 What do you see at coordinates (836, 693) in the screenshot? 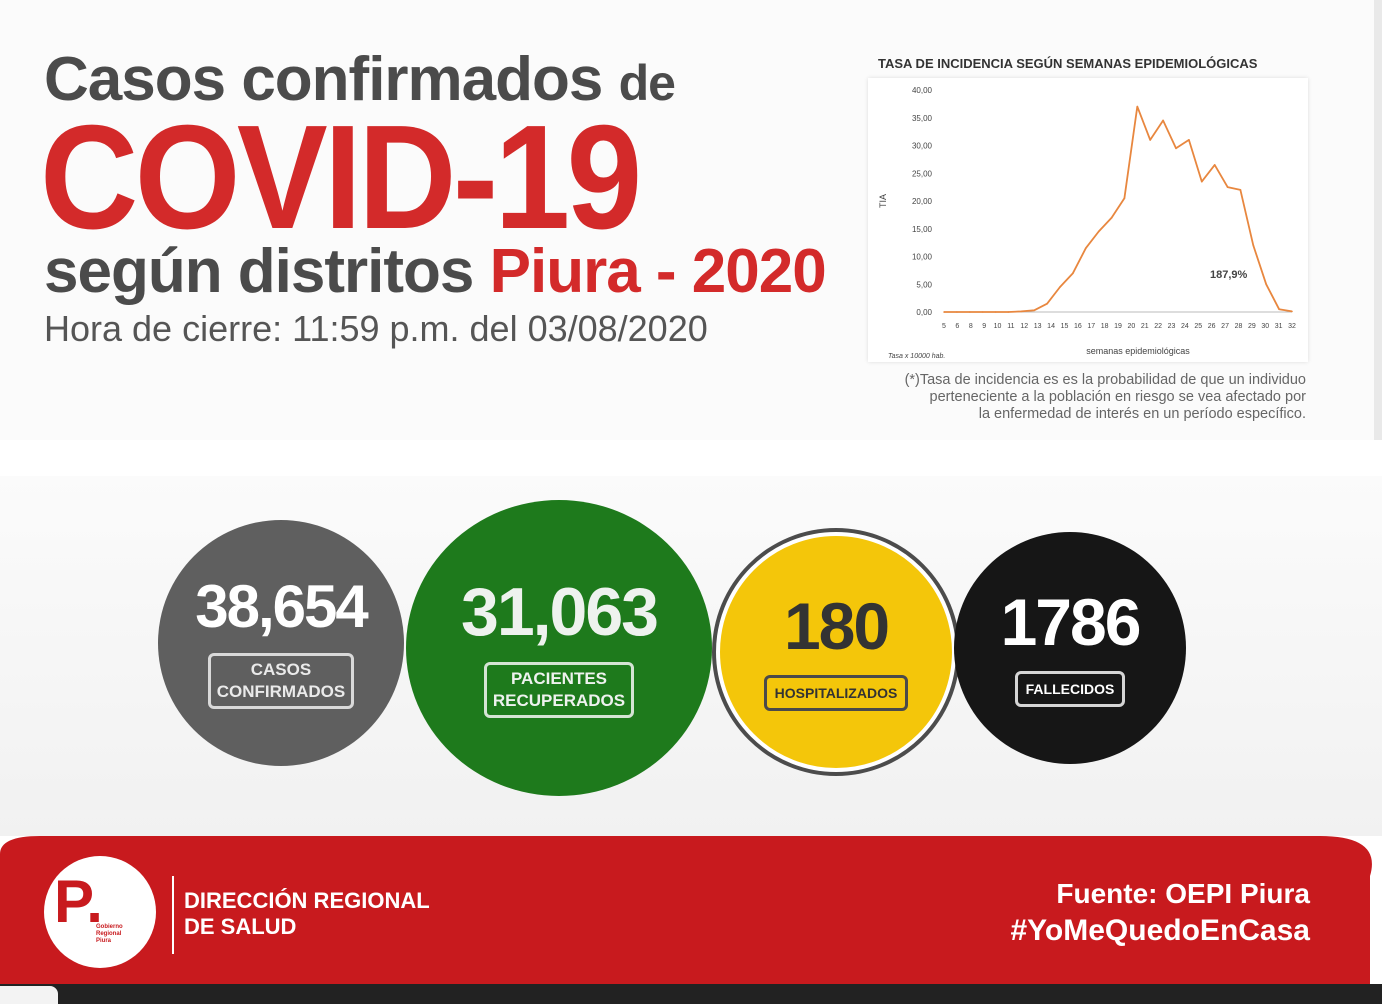
I see `hospitalized-label: HOSPITALIZADOS` at bounding box center [836, 693].